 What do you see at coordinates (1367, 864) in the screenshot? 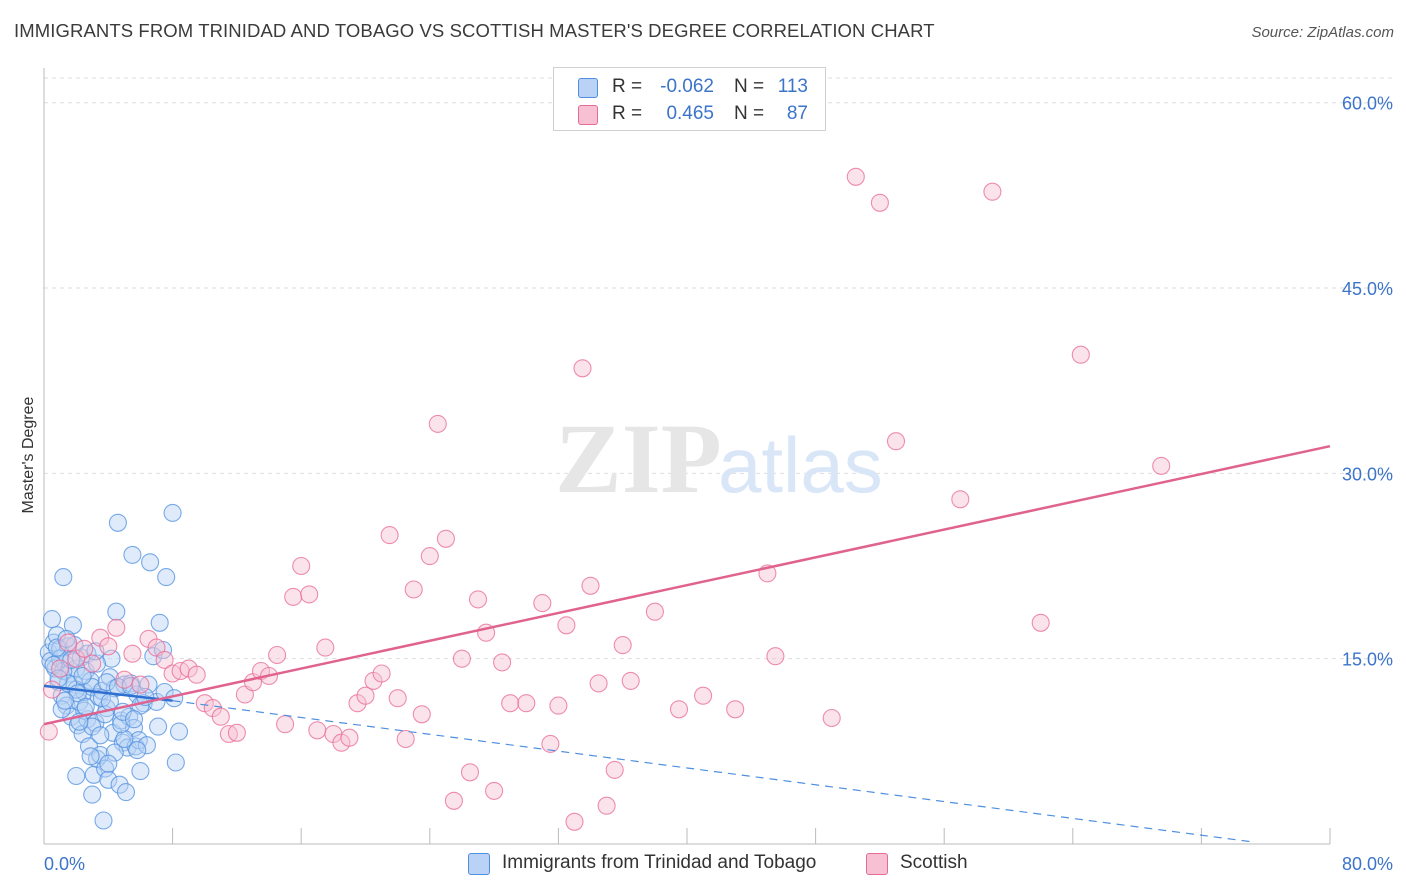
I see `x-tick-label: 80.0%` at bounding box center [1367, 864].